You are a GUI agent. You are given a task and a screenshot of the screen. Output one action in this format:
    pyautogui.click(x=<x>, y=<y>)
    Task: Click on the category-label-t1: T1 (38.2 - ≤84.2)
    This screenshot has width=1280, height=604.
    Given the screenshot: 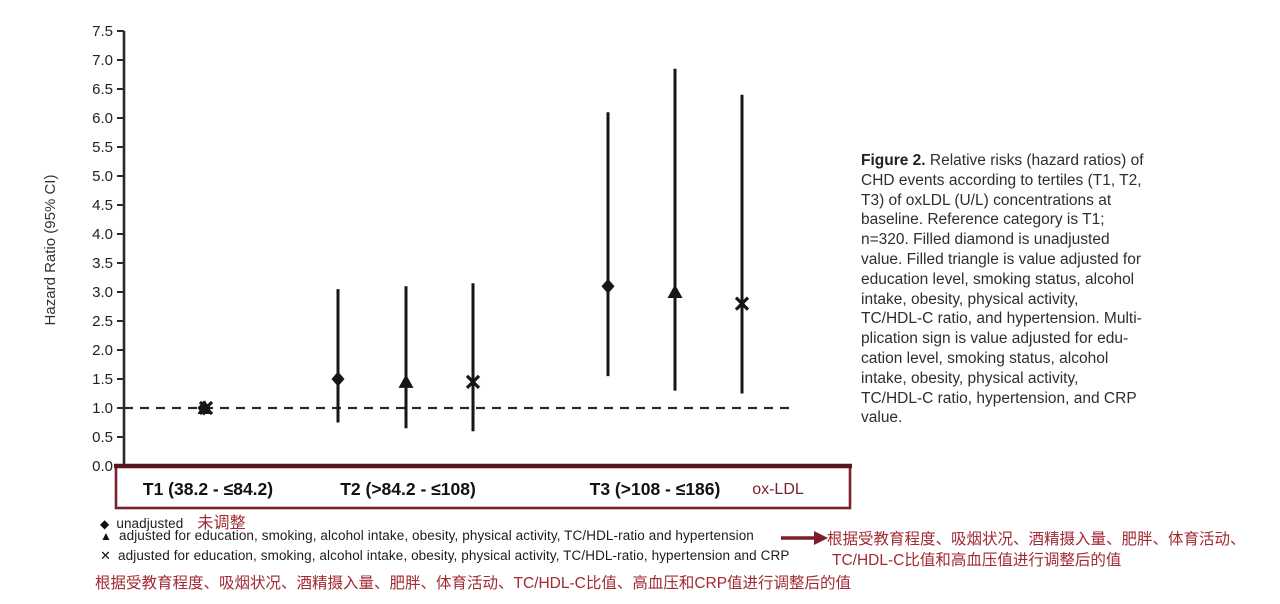 What is the action you would take?
    pyautogui.click(x=208, y=489)
    